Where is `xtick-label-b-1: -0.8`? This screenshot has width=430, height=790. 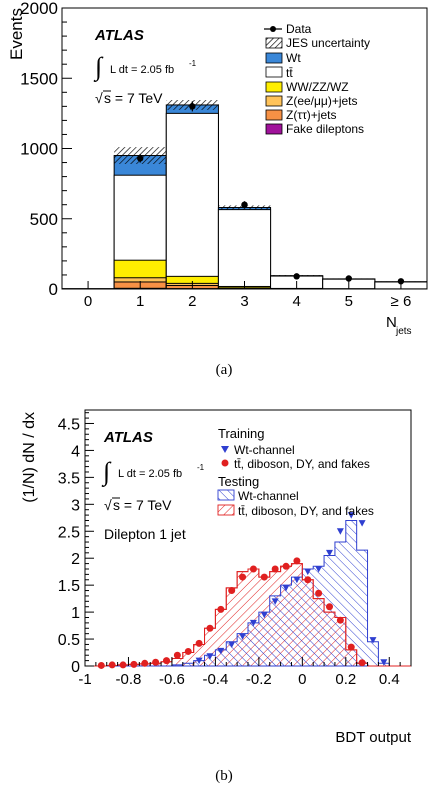
xtick-label-b-1: -0.8 is located at coordinates (129, 679).